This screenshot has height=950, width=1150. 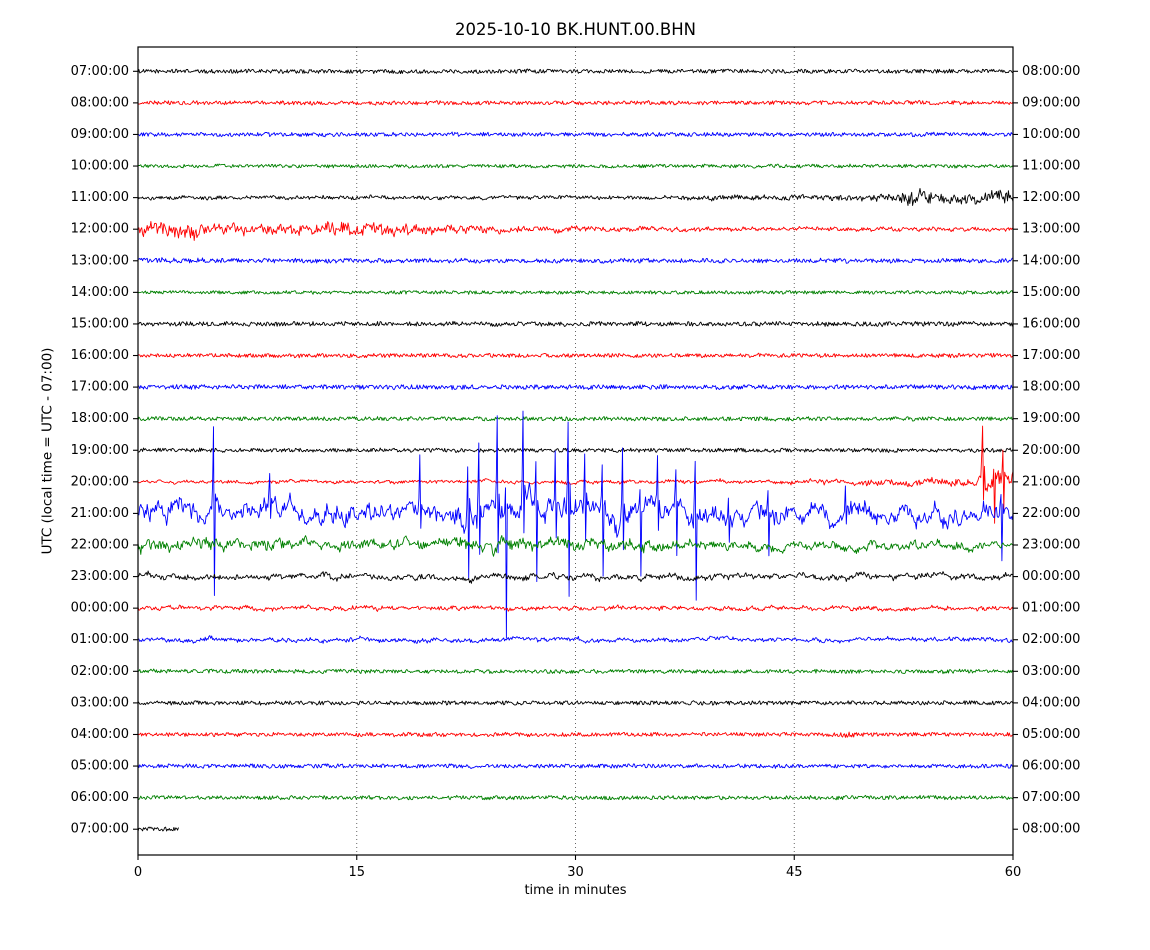 I want to click on row-label-left-23: 06:00:00, so click(x=100, y=797).